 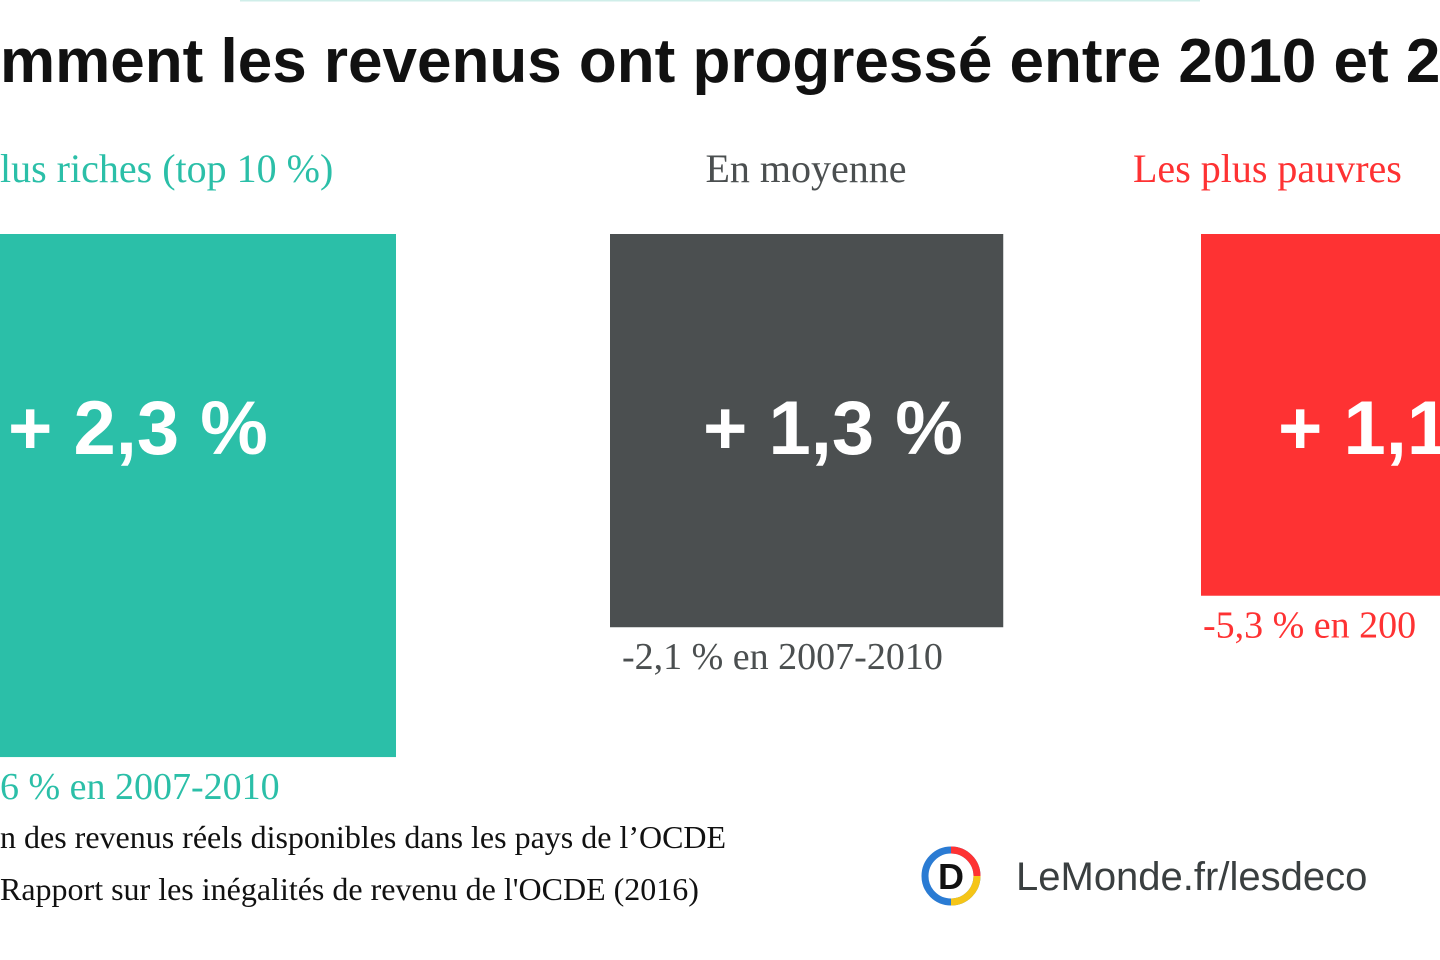 I want to click on note: 6 % en 2007-2010, so click(x=140, y=787).